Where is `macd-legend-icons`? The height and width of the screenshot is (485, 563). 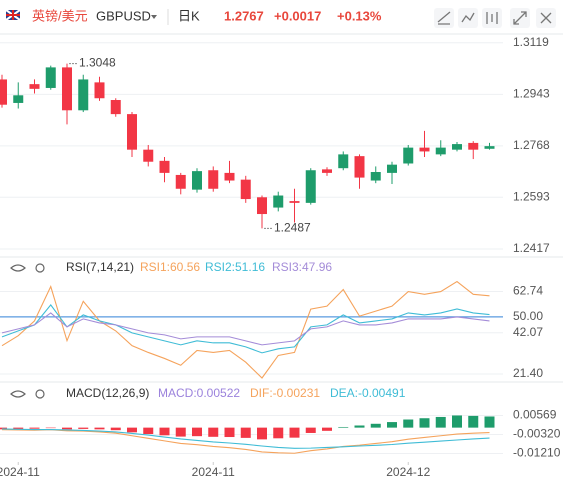
macd-legend-icons is located at coordinates (27, 394).